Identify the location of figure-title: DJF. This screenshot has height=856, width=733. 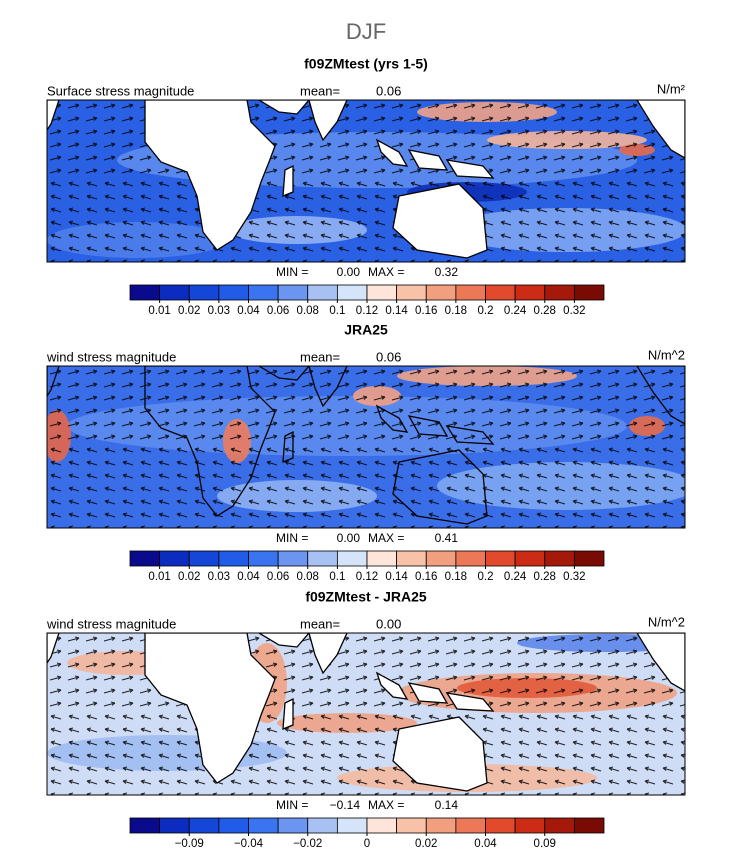
(366, 31).